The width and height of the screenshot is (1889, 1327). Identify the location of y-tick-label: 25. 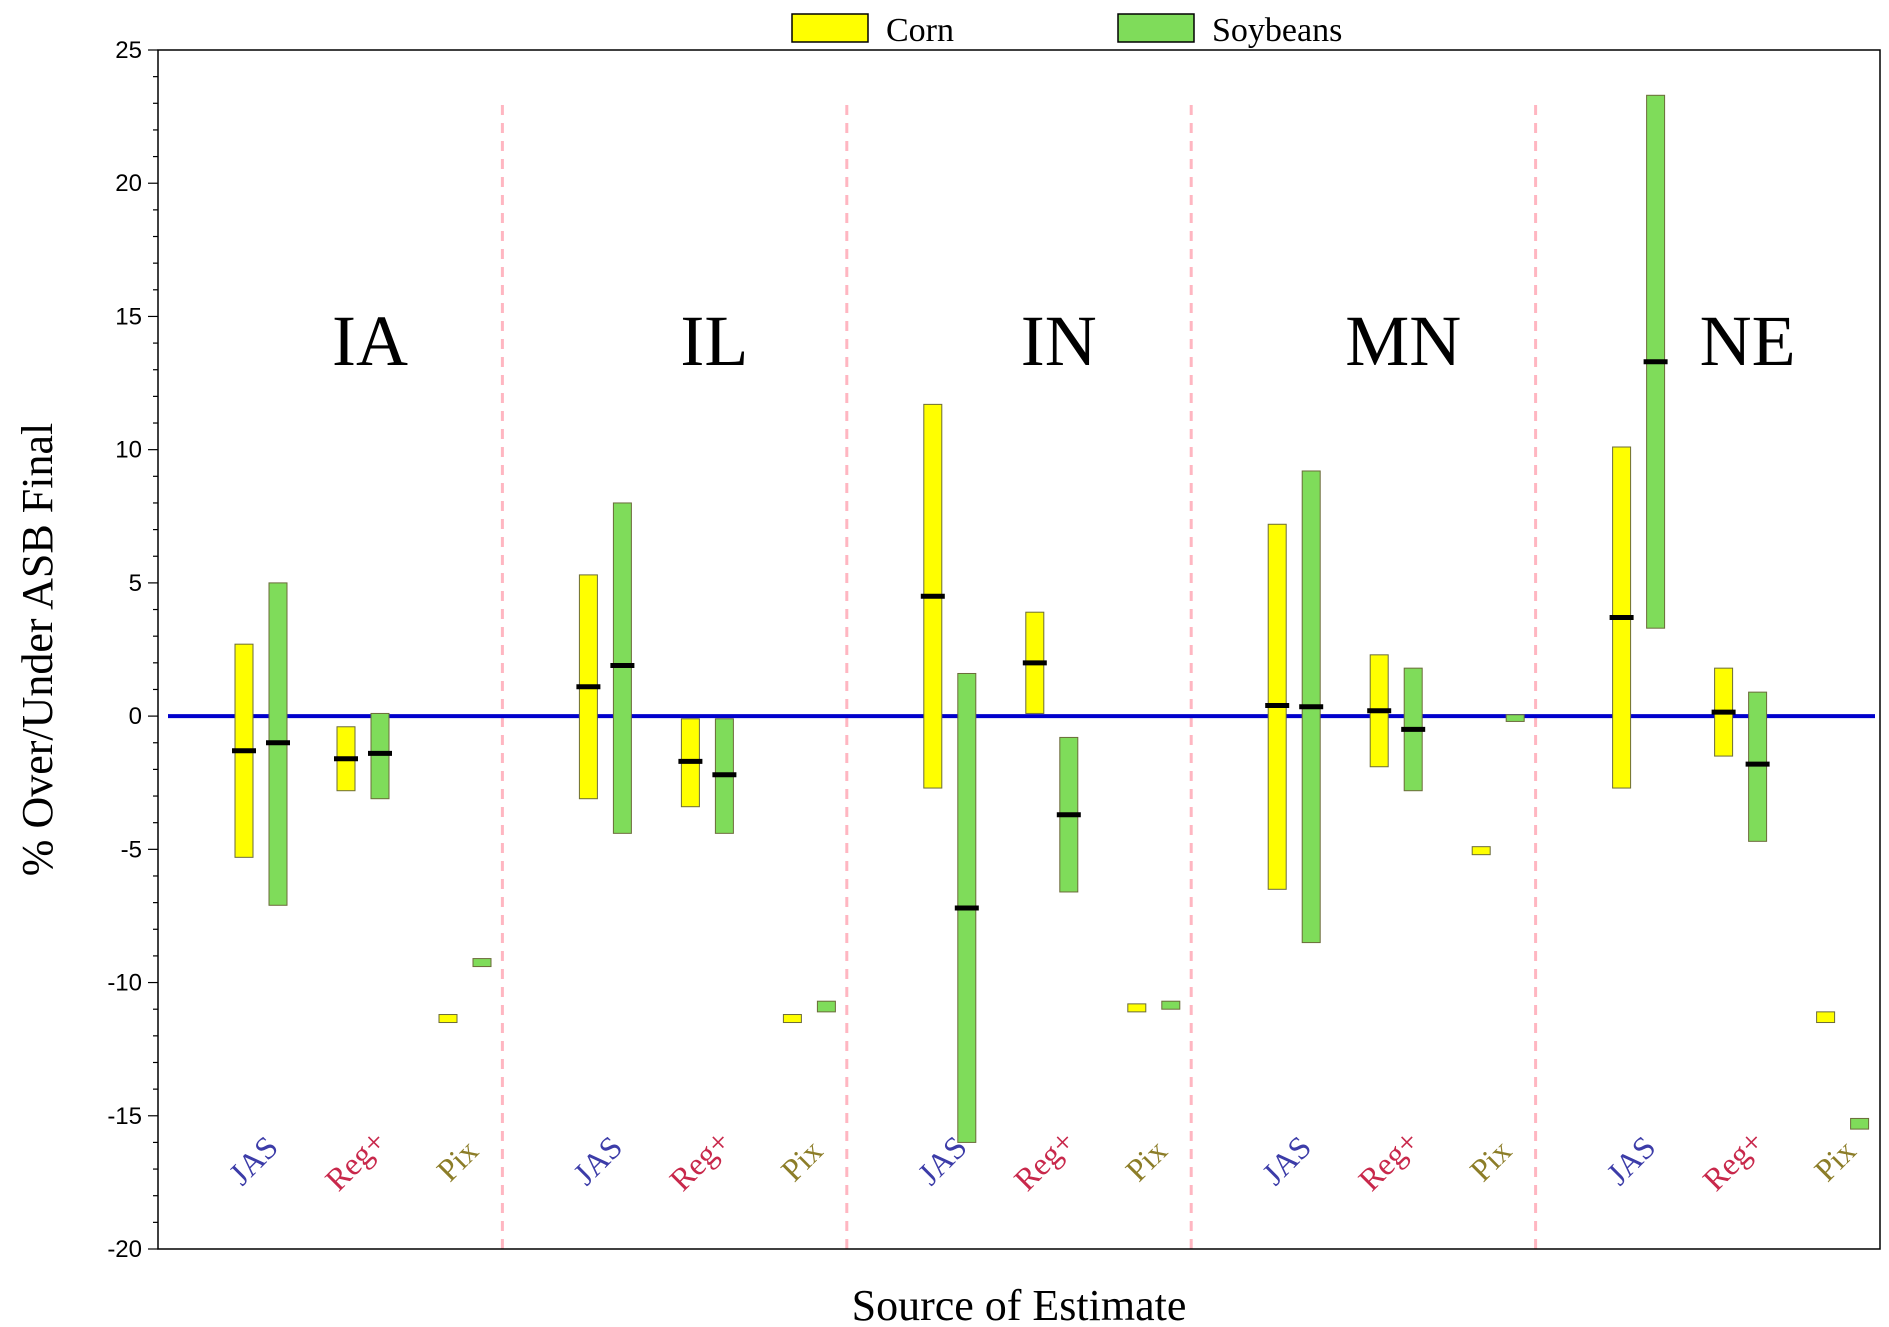
(128, 50).